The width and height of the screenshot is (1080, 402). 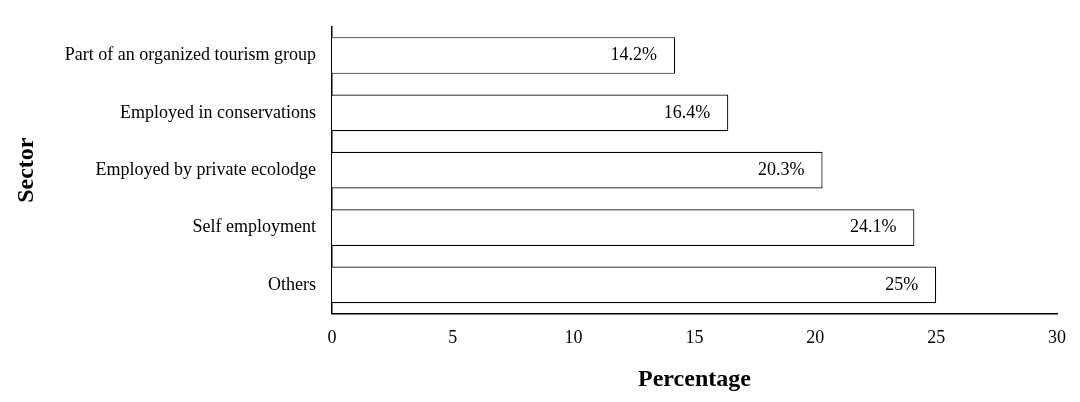 What do you see at coordinates (217, 111) in the screenshot?
I see `y-tick-label: Employed in conservations` at bounding box center [217, 111].